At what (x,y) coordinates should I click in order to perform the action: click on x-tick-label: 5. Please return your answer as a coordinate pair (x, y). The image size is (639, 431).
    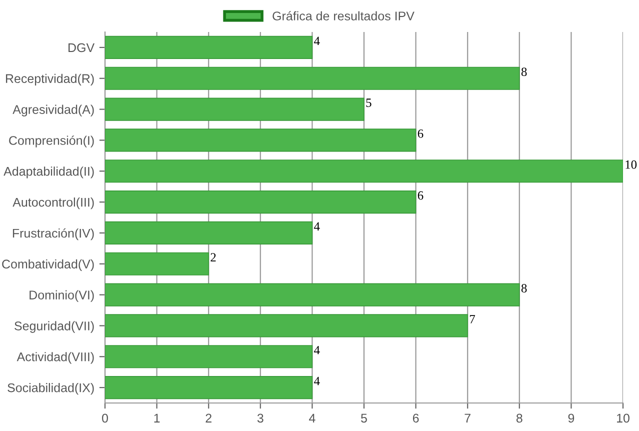
    Looking at the image, I should click on (364, 418).